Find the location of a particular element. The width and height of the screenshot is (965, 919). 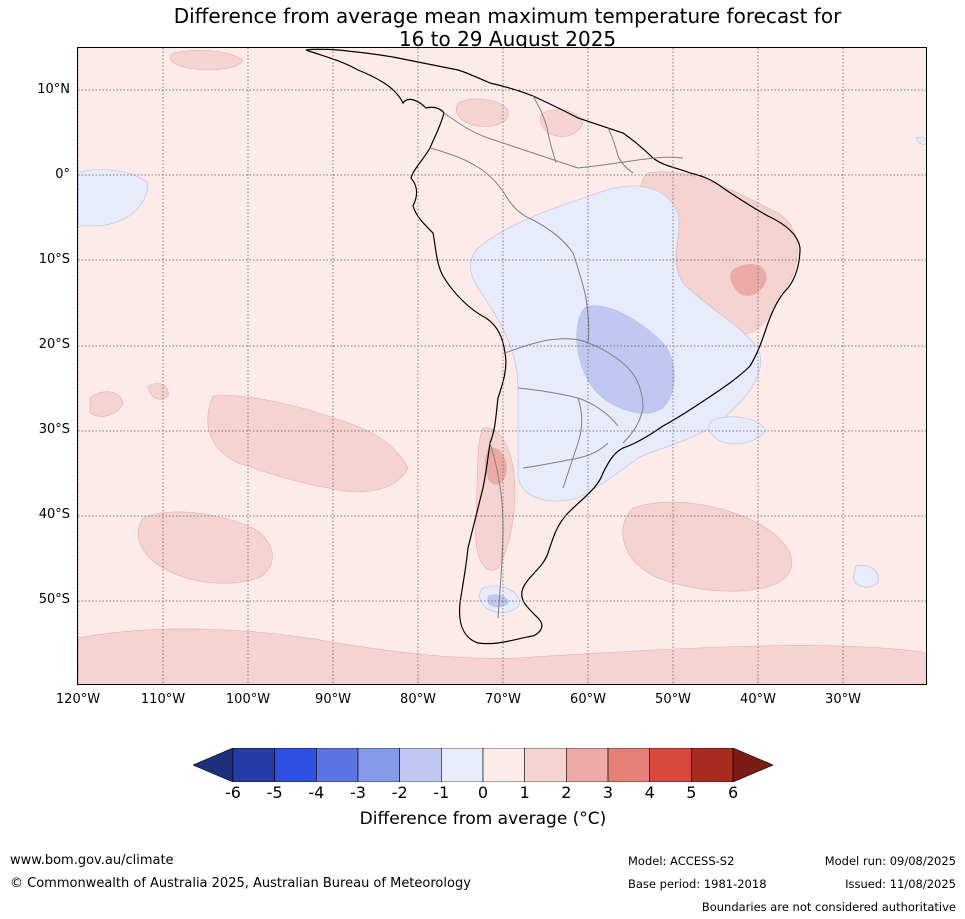

colorbar-tick-label: -1 is located at coordinates (441, 792).